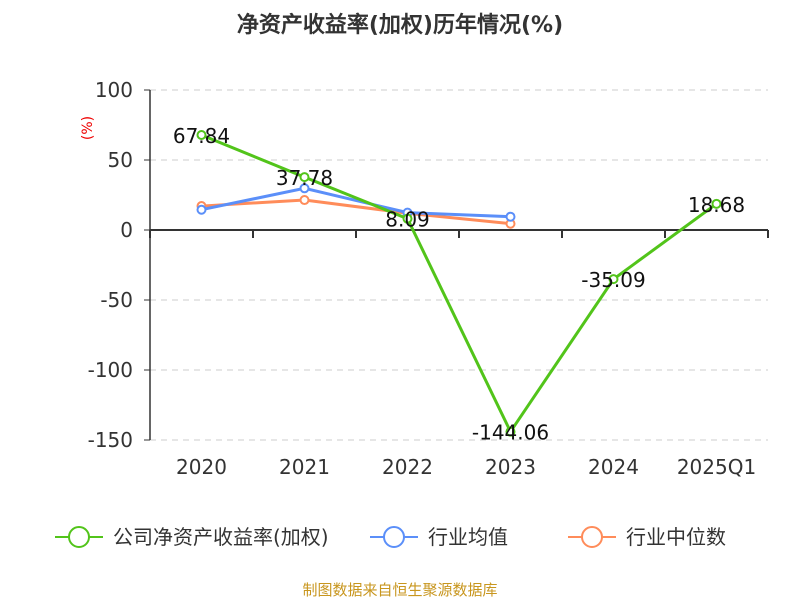  I want to click on source-note: 制图数据来自恒生聚源数据库, so click(399, 590).